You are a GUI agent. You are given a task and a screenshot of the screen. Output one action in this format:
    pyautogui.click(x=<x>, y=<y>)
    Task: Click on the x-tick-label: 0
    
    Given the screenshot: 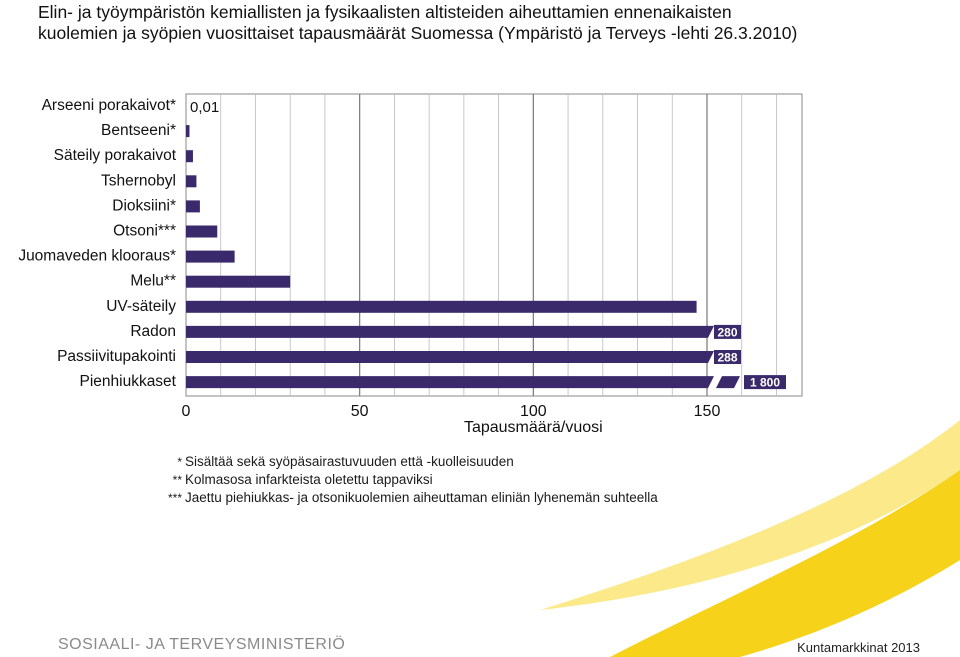 What is the action you would take?
    pyautogui.click(x=186, y=411)
    